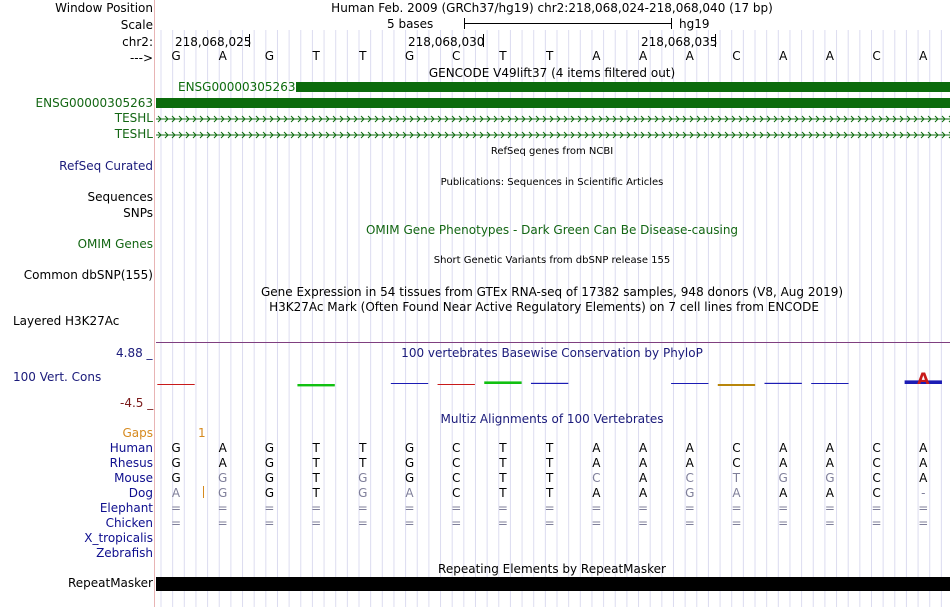 The height and width of the screenshot is (607, 950). Describe the element at coordinates (553, 584) in the screenshot. I see `repeatmasker-bar` at that location.